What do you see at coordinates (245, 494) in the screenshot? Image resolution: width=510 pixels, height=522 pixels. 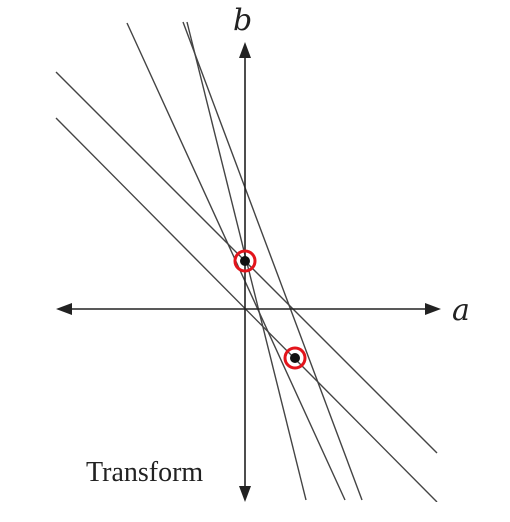 I see `y-axis-bottom-arrow-icon` at bounding box center [245, 494].